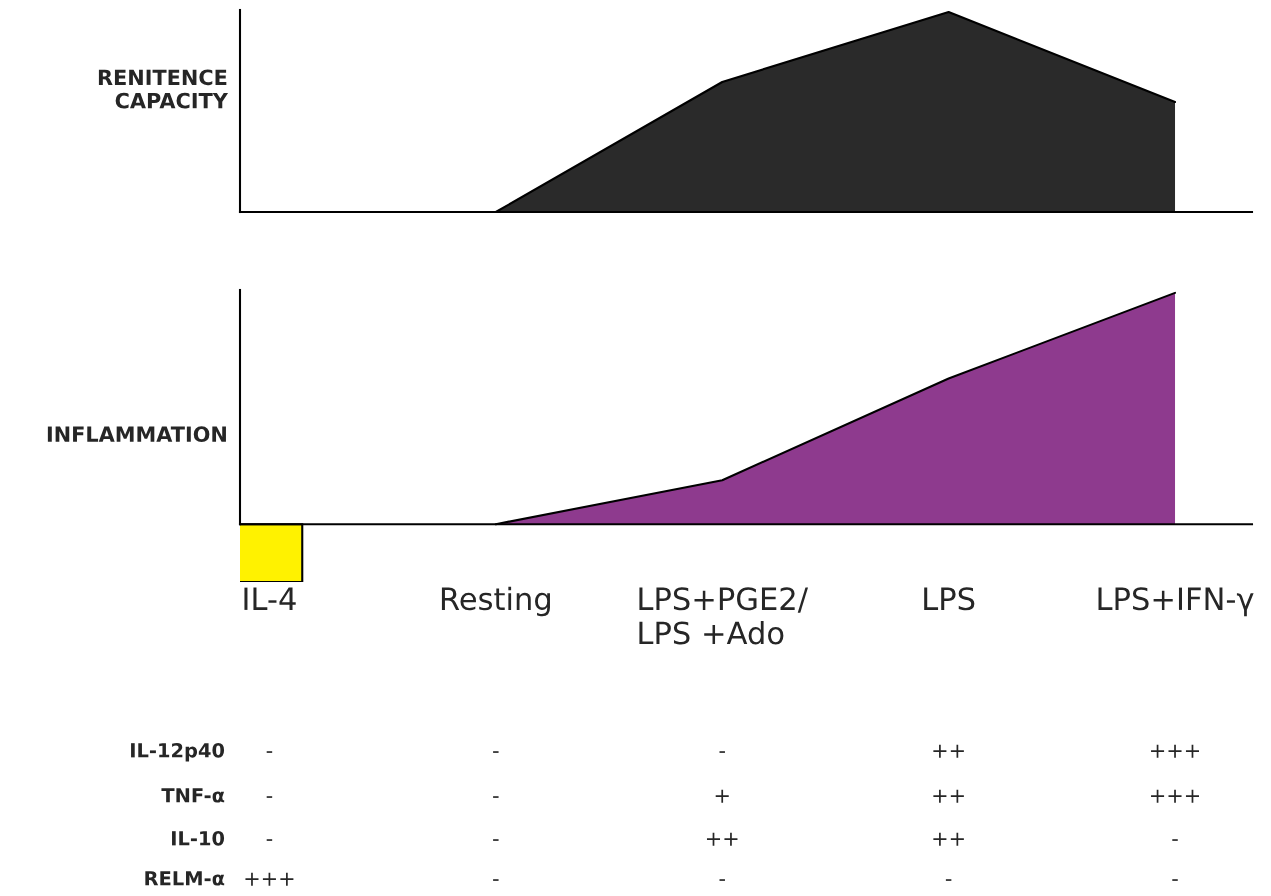  Describe the element at coordinates (495, 601) in the screenshot. I see `x-tick-label: Resting` at that location.